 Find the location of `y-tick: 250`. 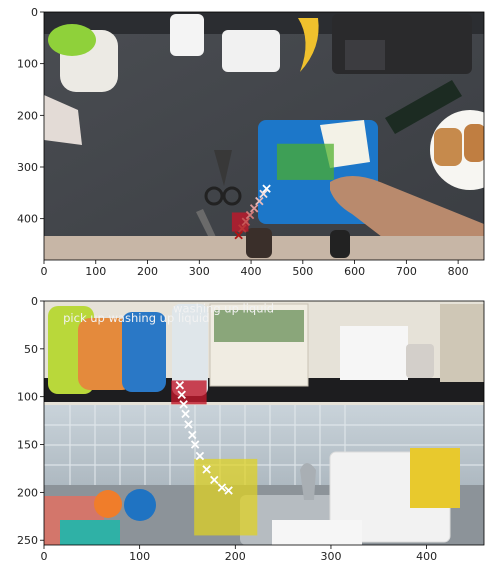

y-tick: 250 is located at coordinates (30, 540).